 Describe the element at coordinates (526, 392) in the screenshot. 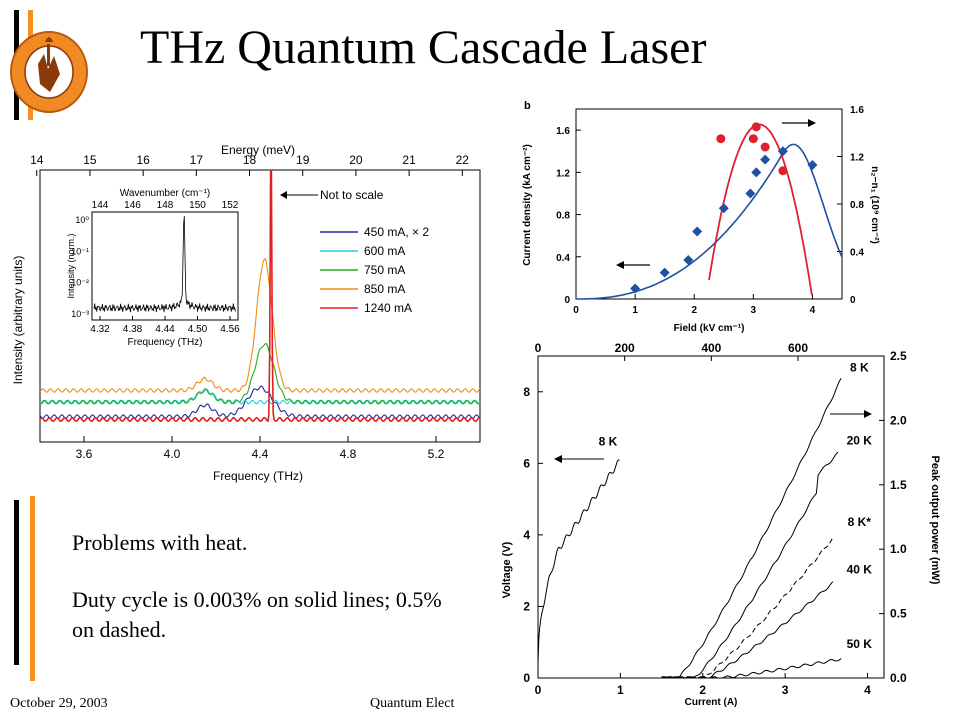

I see `voltage-y-tick-label: 8` at that location.